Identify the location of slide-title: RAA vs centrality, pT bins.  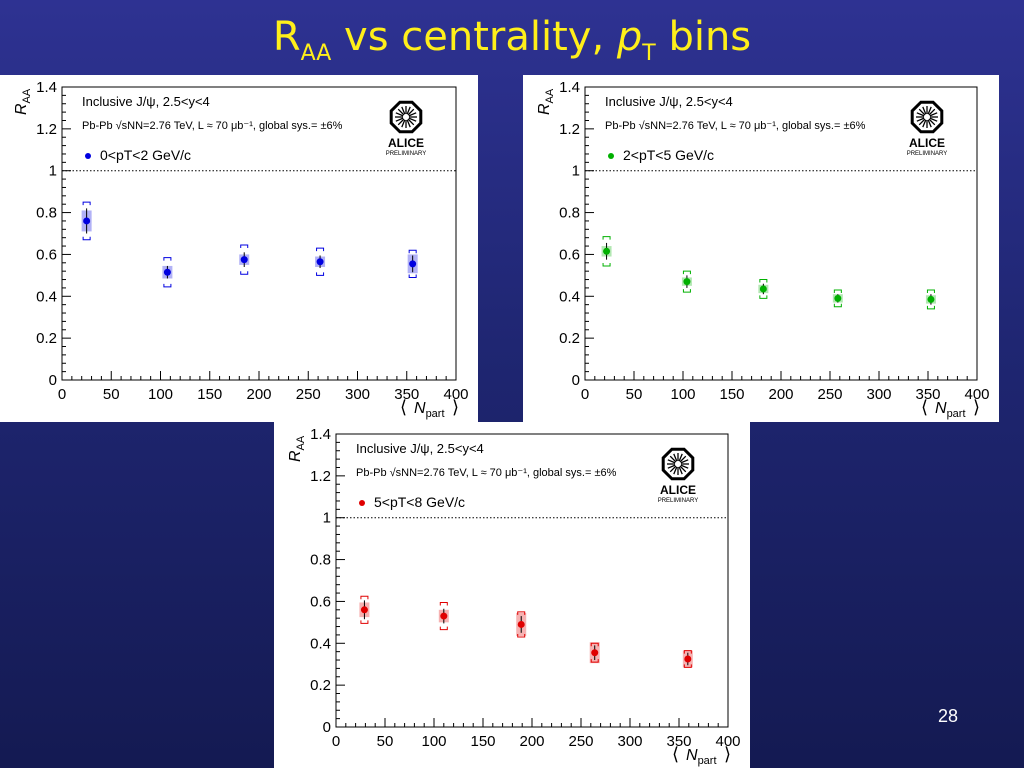
(512, 45).